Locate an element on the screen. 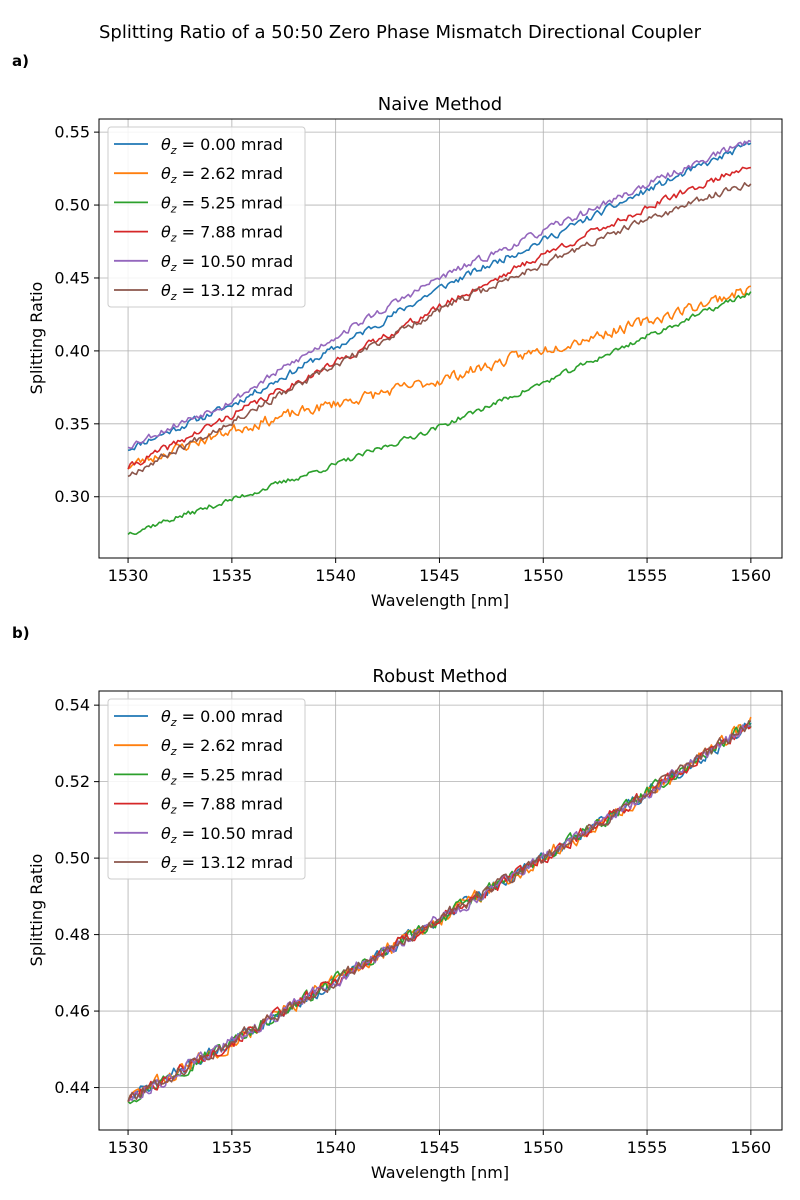 The image size is (800, 1200). y-tick-label: 0.35 is located at coordinates (72, 423).